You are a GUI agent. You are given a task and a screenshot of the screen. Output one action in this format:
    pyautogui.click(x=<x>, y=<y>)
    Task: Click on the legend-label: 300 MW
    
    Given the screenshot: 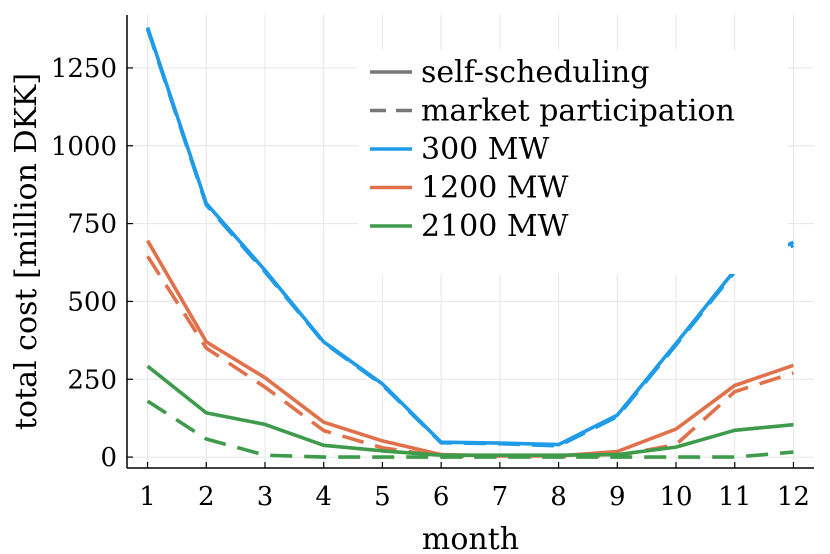 What is the action you would take?
    pyautogui.click(x=485, y=149)
    